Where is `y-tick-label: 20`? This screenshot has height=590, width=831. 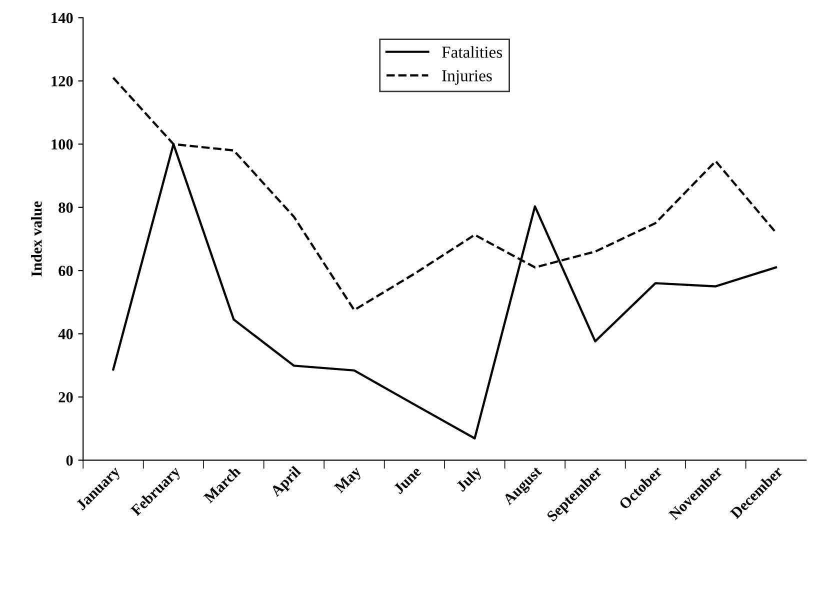
y-tick-label: 20 is located at coordinates (65, 397).